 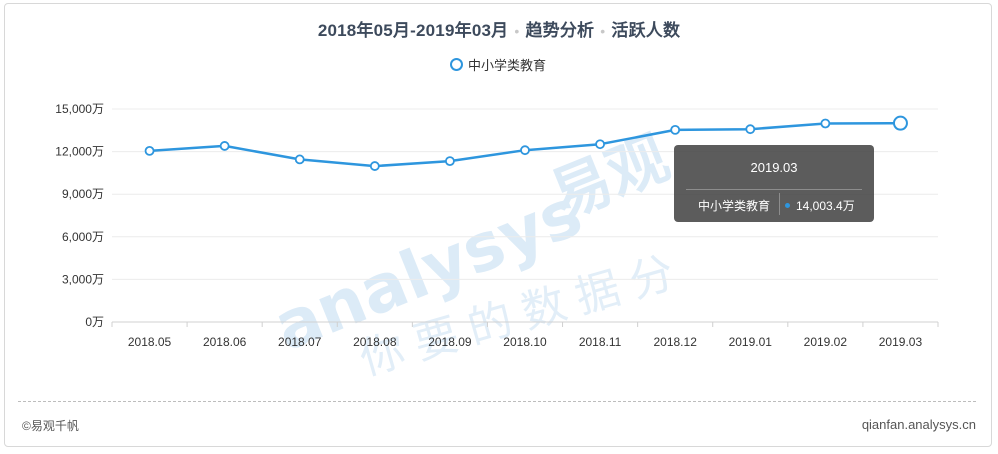 I want to click on y-tick-label: 0万, so click(x=94, y=322).